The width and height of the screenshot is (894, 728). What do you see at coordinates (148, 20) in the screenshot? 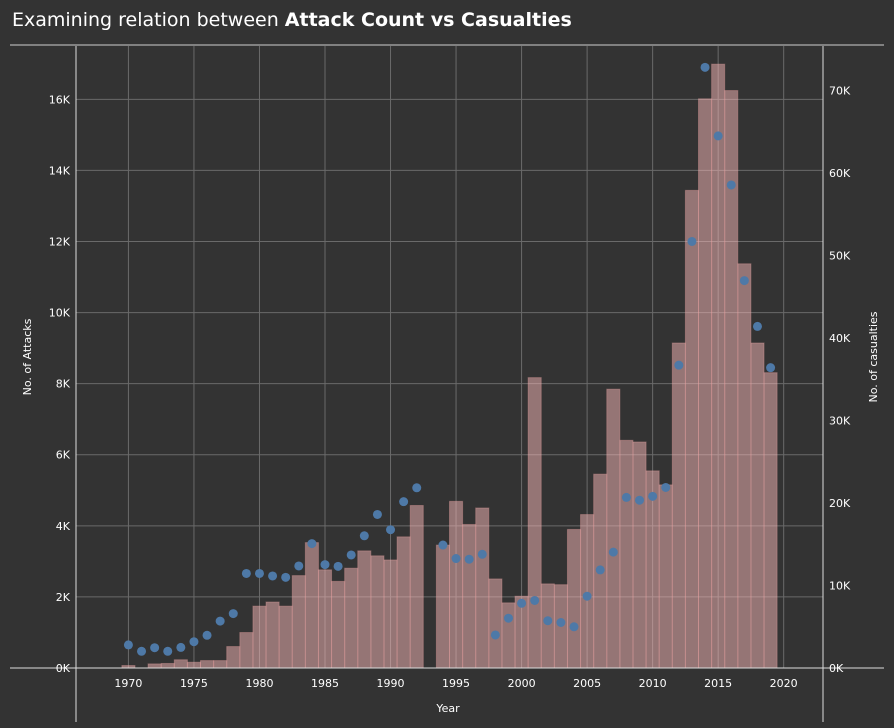
I see `chart-title-prefix: Examining relation between` at bounding box center [148, 20].